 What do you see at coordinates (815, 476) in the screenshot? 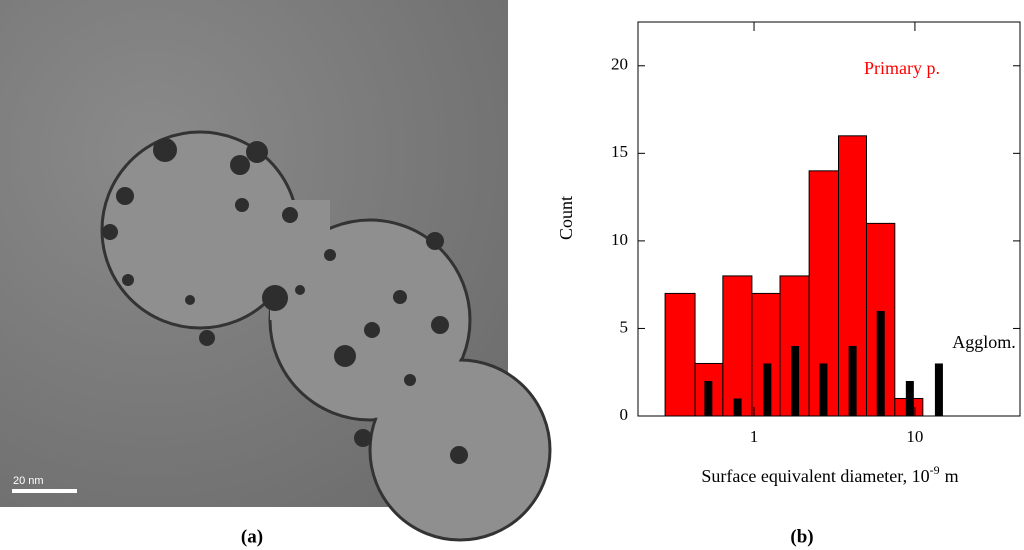
I see `x-axis-label-text: Surface equivalent diameter, 10` at bounding box center [815, 476].